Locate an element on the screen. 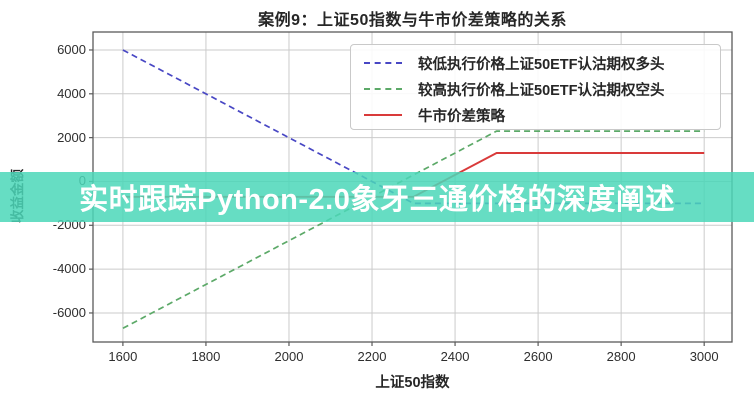 The image size is (754, 400). x-tick-label: 1600 is located at coordinates (123, 356).